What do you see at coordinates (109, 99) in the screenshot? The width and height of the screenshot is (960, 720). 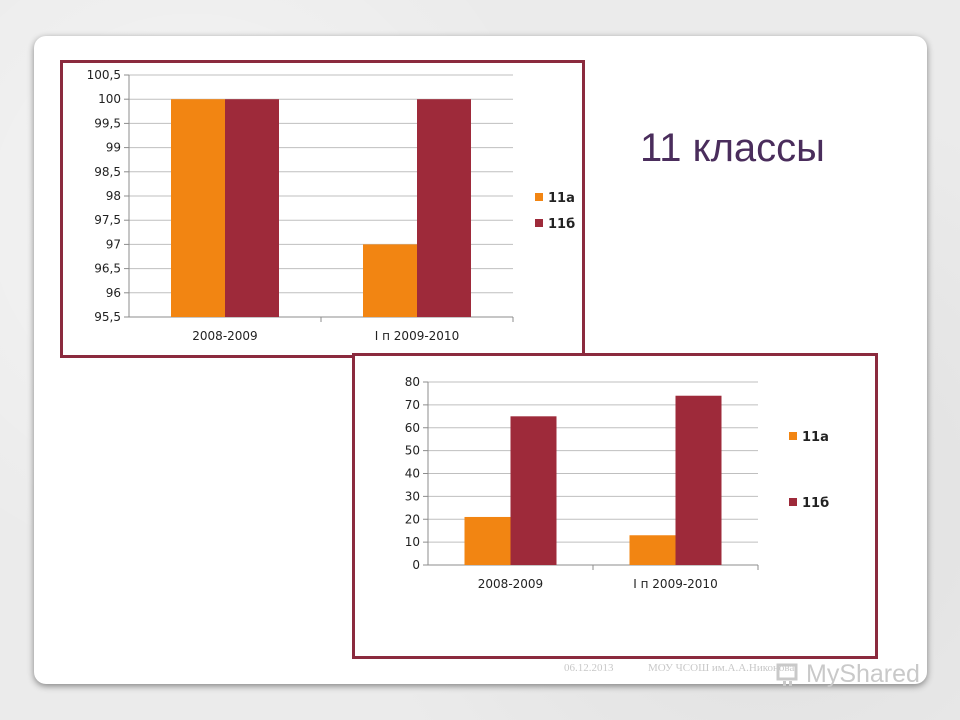 I see `y-tick-label: 100` at bounding box center [109, 99].